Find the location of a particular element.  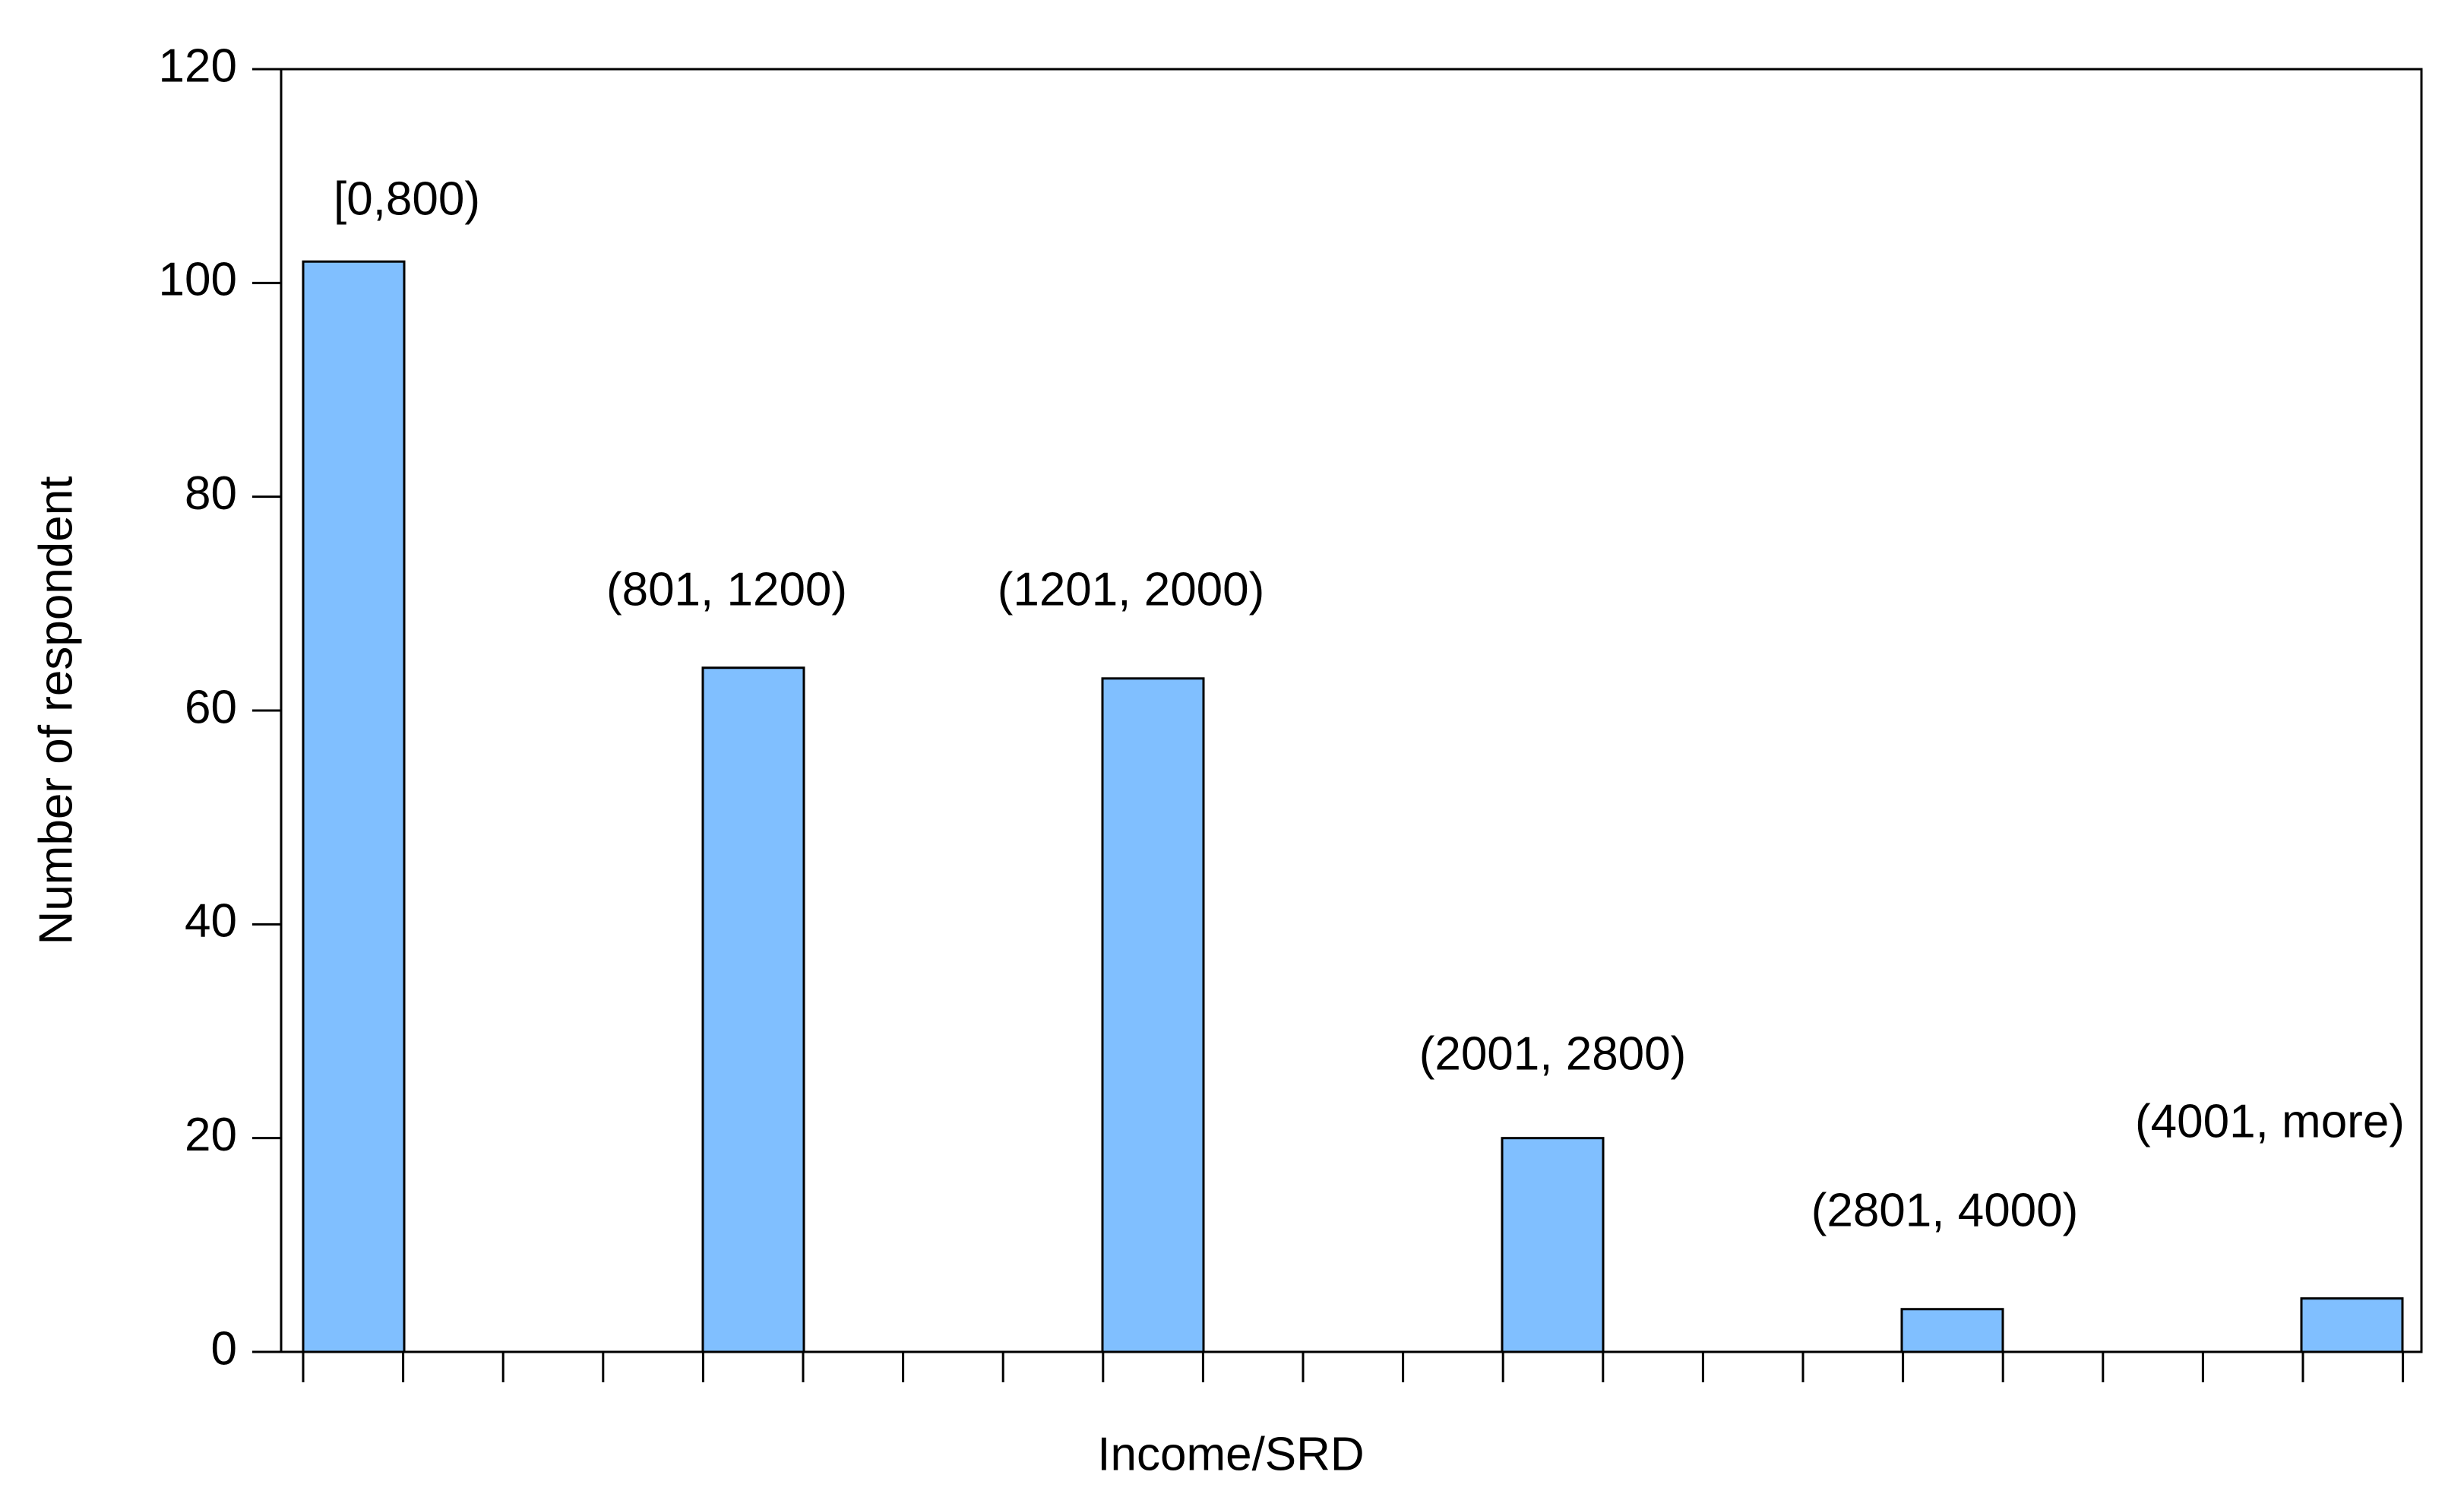

y-axis-label: Number of respondent is located at coordinates (56, 710).